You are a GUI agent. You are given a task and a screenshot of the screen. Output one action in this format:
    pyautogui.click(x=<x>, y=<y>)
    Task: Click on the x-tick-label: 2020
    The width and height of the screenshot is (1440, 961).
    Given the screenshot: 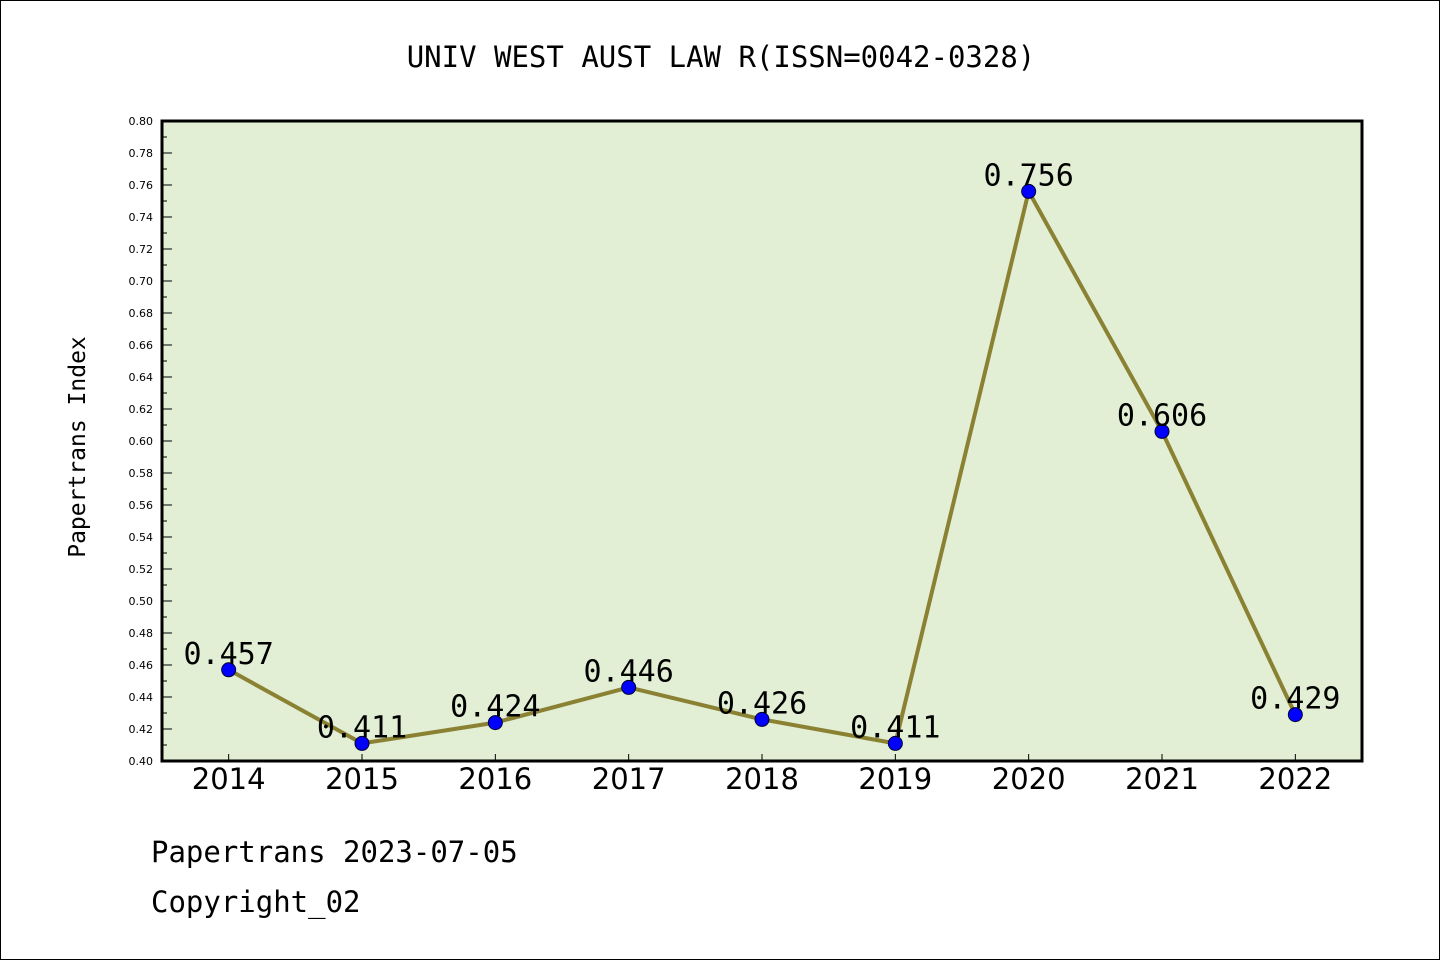 What is the action you would take?
    pyautogui.click(x=1029, y=779)
    